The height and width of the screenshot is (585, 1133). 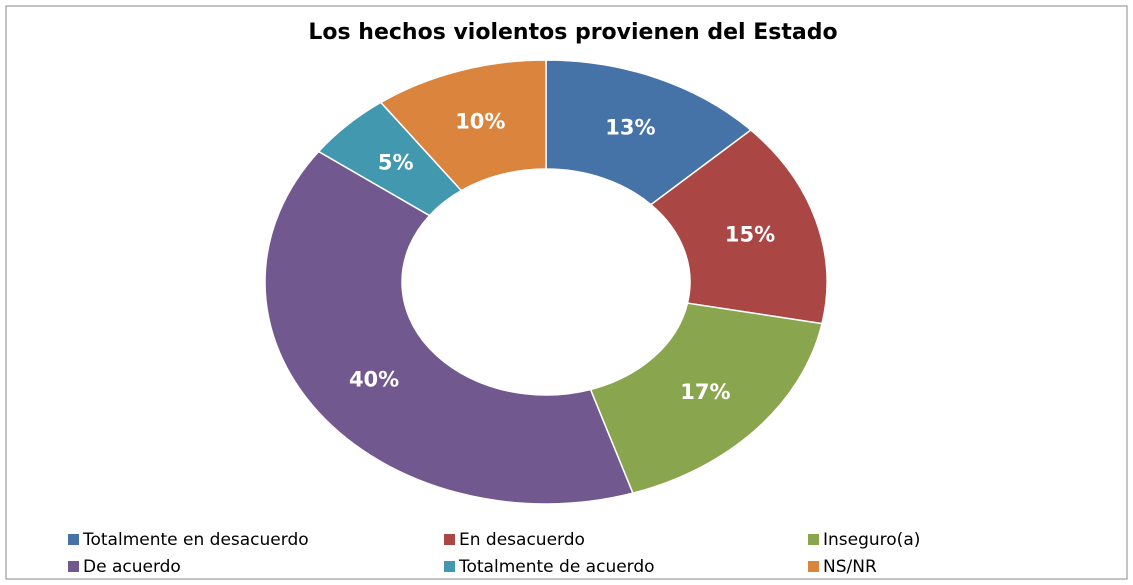 What do you see at coordinates (374, 379) in the screenshot?
I see `data-label: 40%` at bounding box center [374, 379].